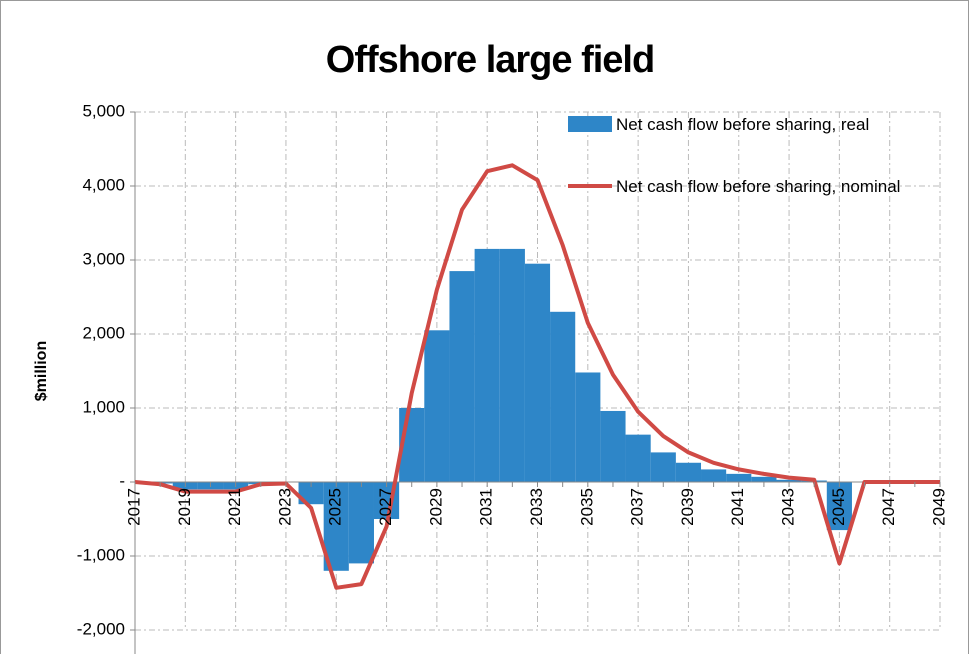 The height and width of the screenshot is (654, 969). I want to click on x-tick-label: 2033, so click(536, 507).